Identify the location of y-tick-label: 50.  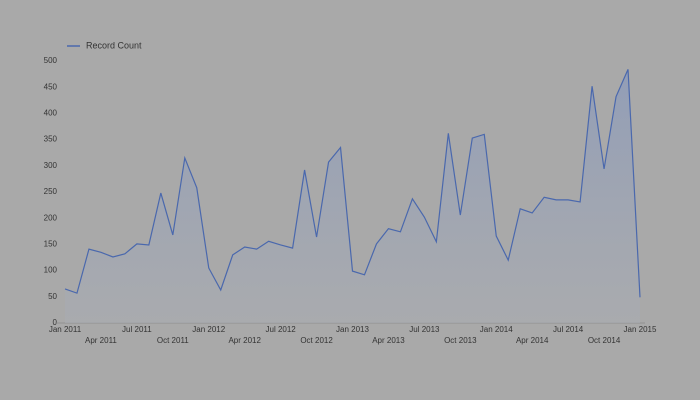
(52, 296).